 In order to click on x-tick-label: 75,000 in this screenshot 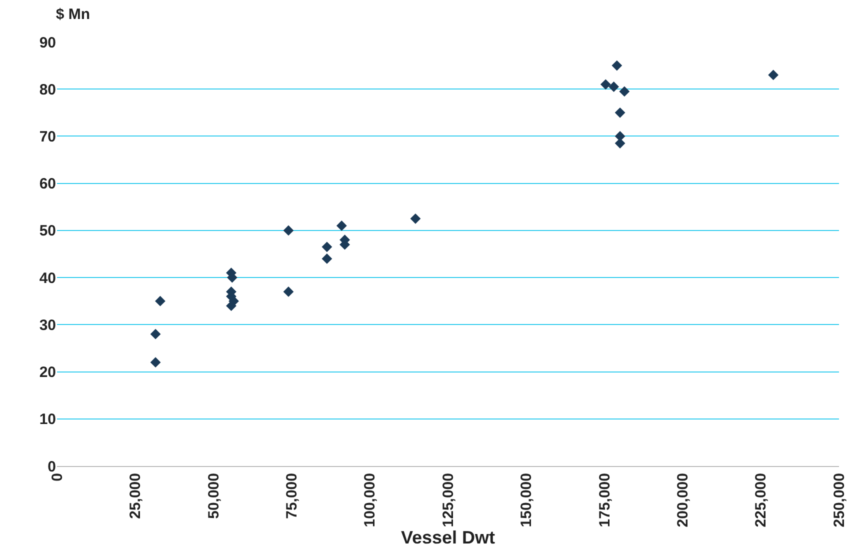, I will do `click(291, 496)`.